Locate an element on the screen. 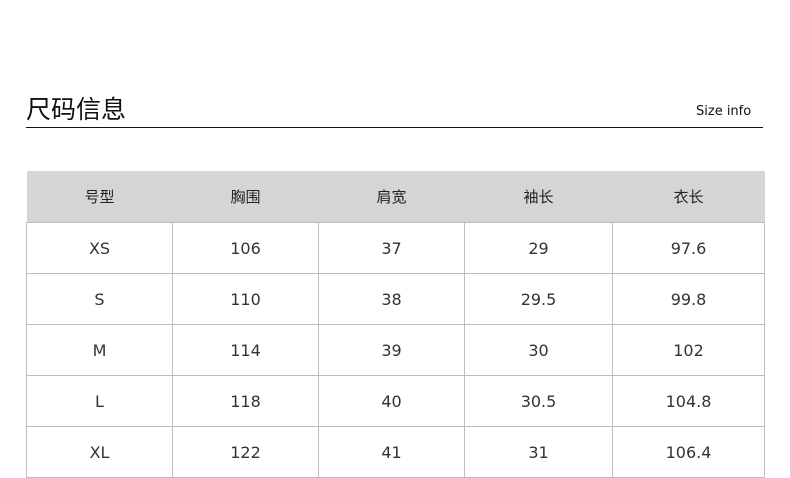  page-title: 尺码信息 is located at coordinates (76, 109).